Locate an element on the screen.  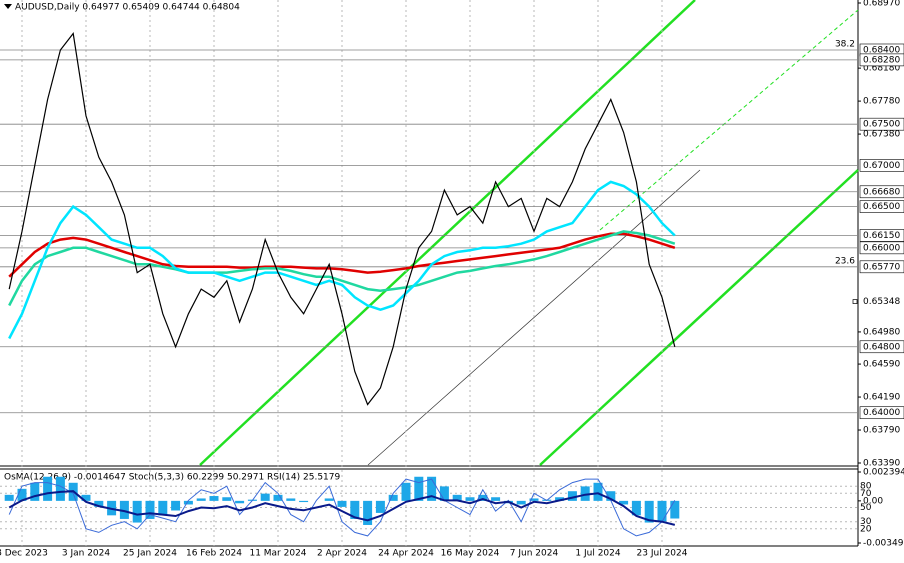
x-tick-label: 3 Jan 2024 is located at coordinates (86, 554).